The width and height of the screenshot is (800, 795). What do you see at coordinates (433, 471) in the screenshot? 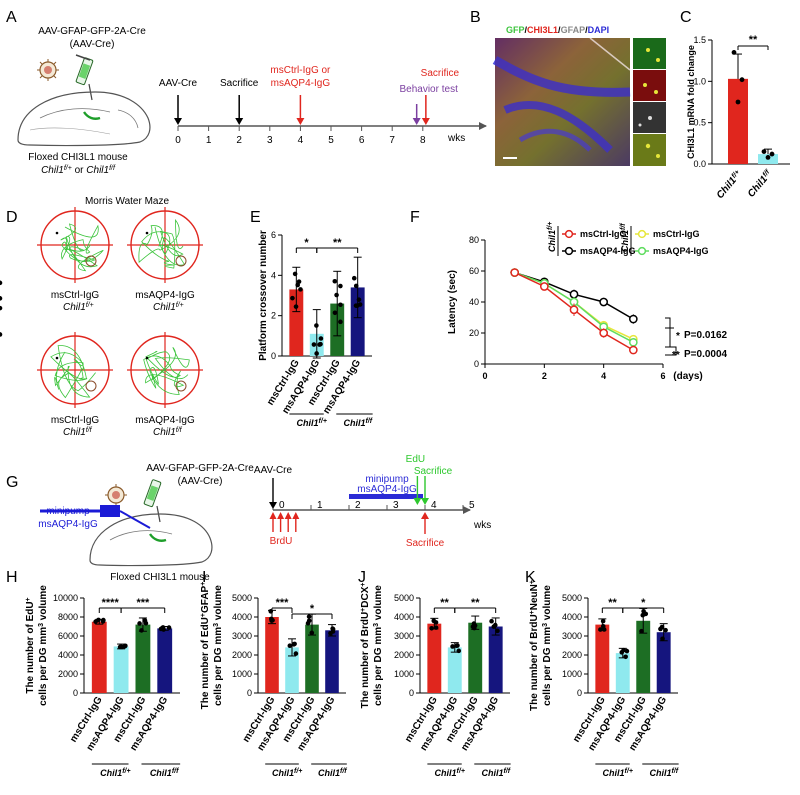
I see `timeline-event-label: Sacrifice` at bounding box center [433, 471].